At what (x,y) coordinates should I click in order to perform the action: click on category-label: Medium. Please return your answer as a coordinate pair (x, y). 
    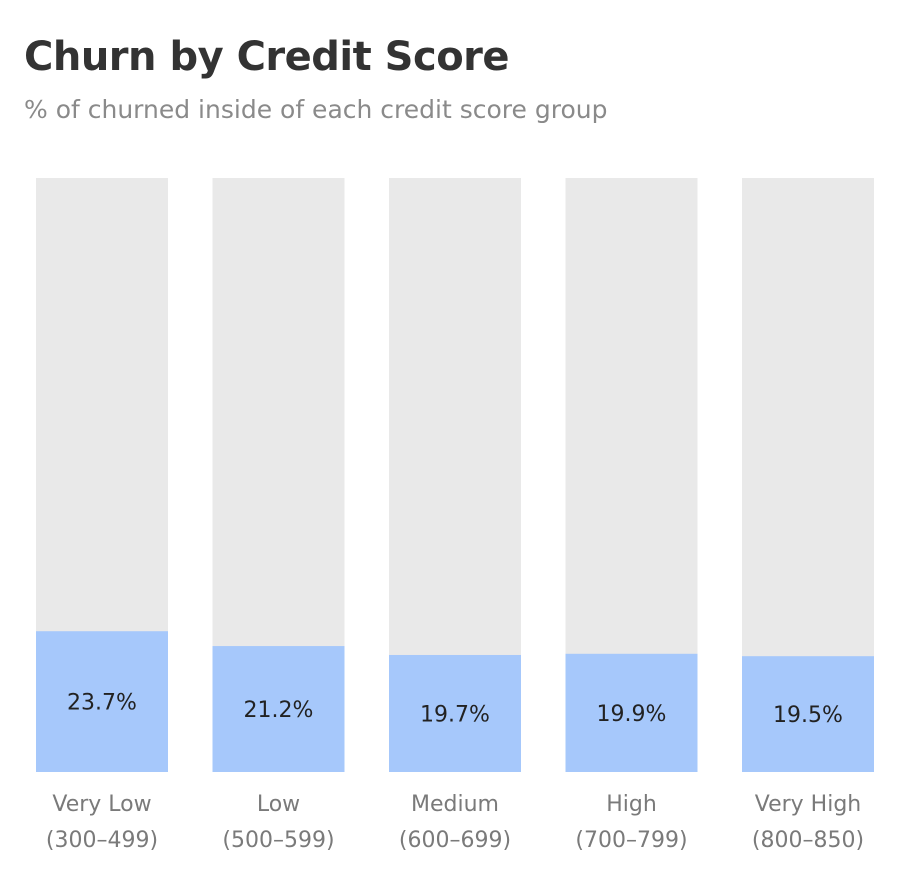
    Looking at the image, I should click on (455, 804).